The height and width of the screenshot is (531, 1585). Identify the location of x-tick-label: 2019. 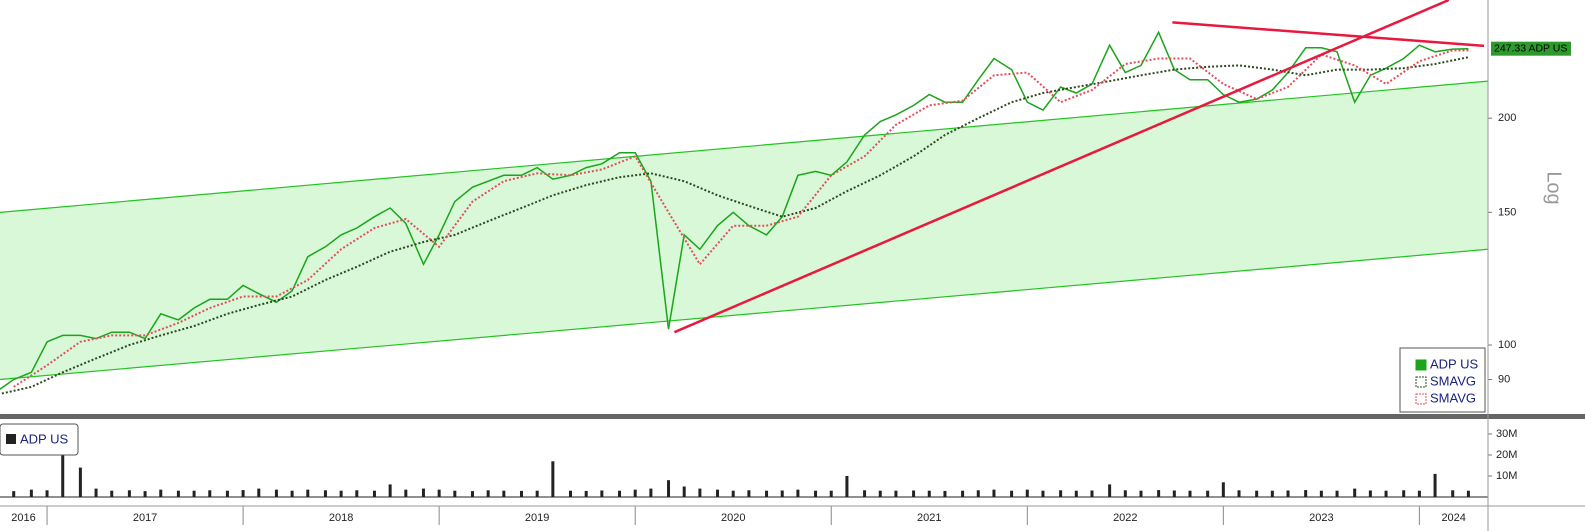
(537, 518).